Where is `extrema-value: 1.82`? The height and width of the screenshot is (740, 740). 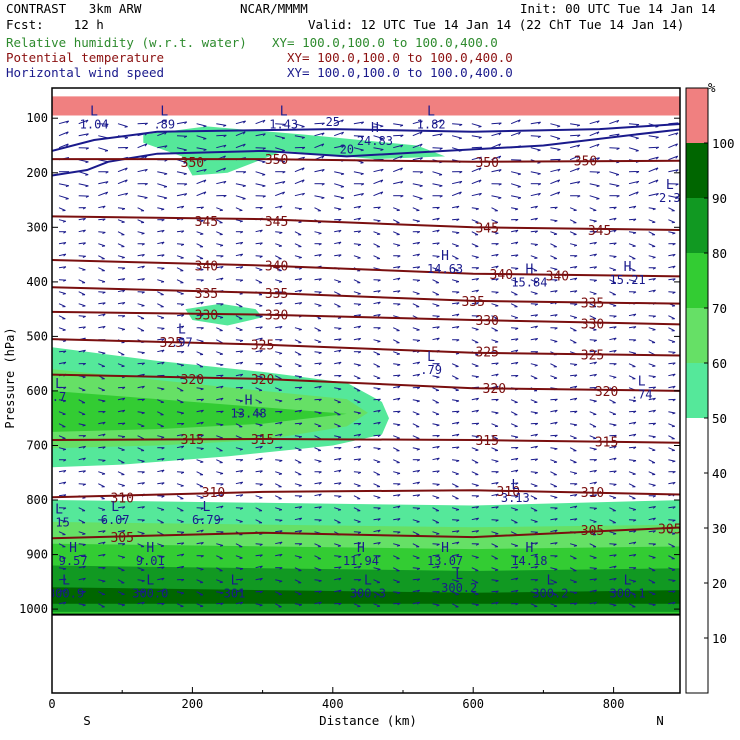
extrema-value: 1.82 is located at coordinates (431, 125).